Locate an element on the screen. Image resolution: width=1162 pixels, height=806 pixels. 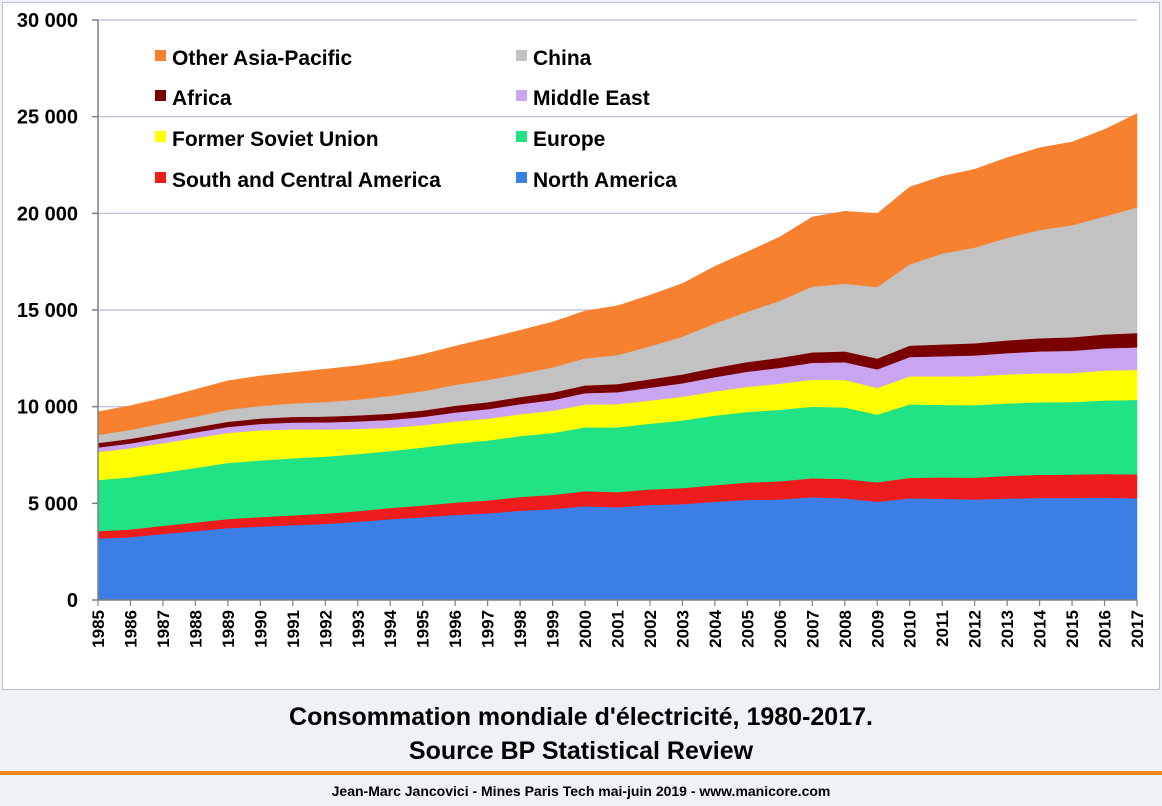
x-tick-label-2016: 2016 is located at coordinates (1105, 629).